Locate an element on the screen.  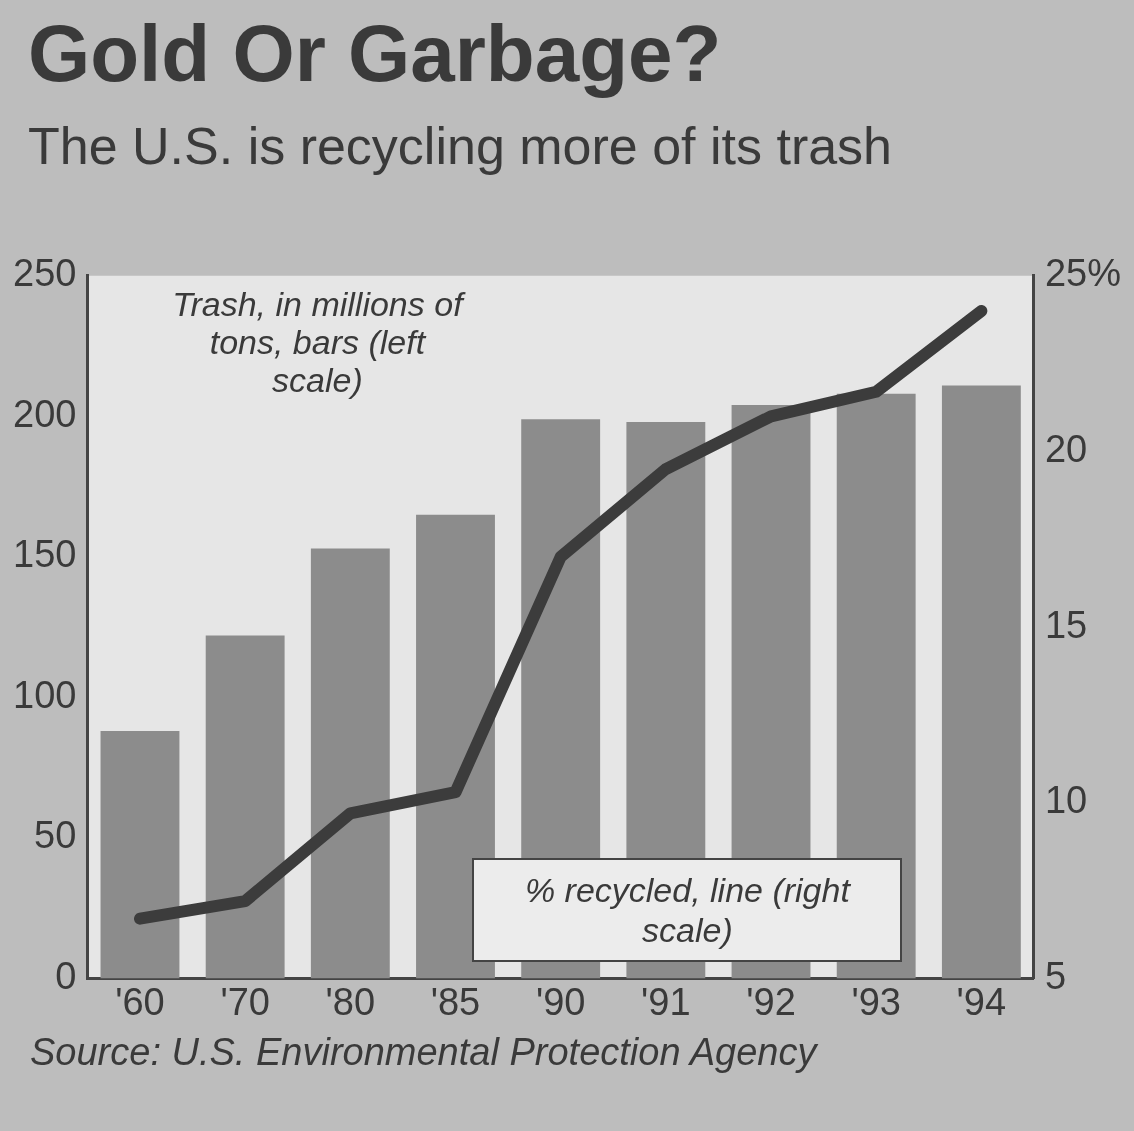
y-tick-label: 100 is located at coordinates (45, 694).